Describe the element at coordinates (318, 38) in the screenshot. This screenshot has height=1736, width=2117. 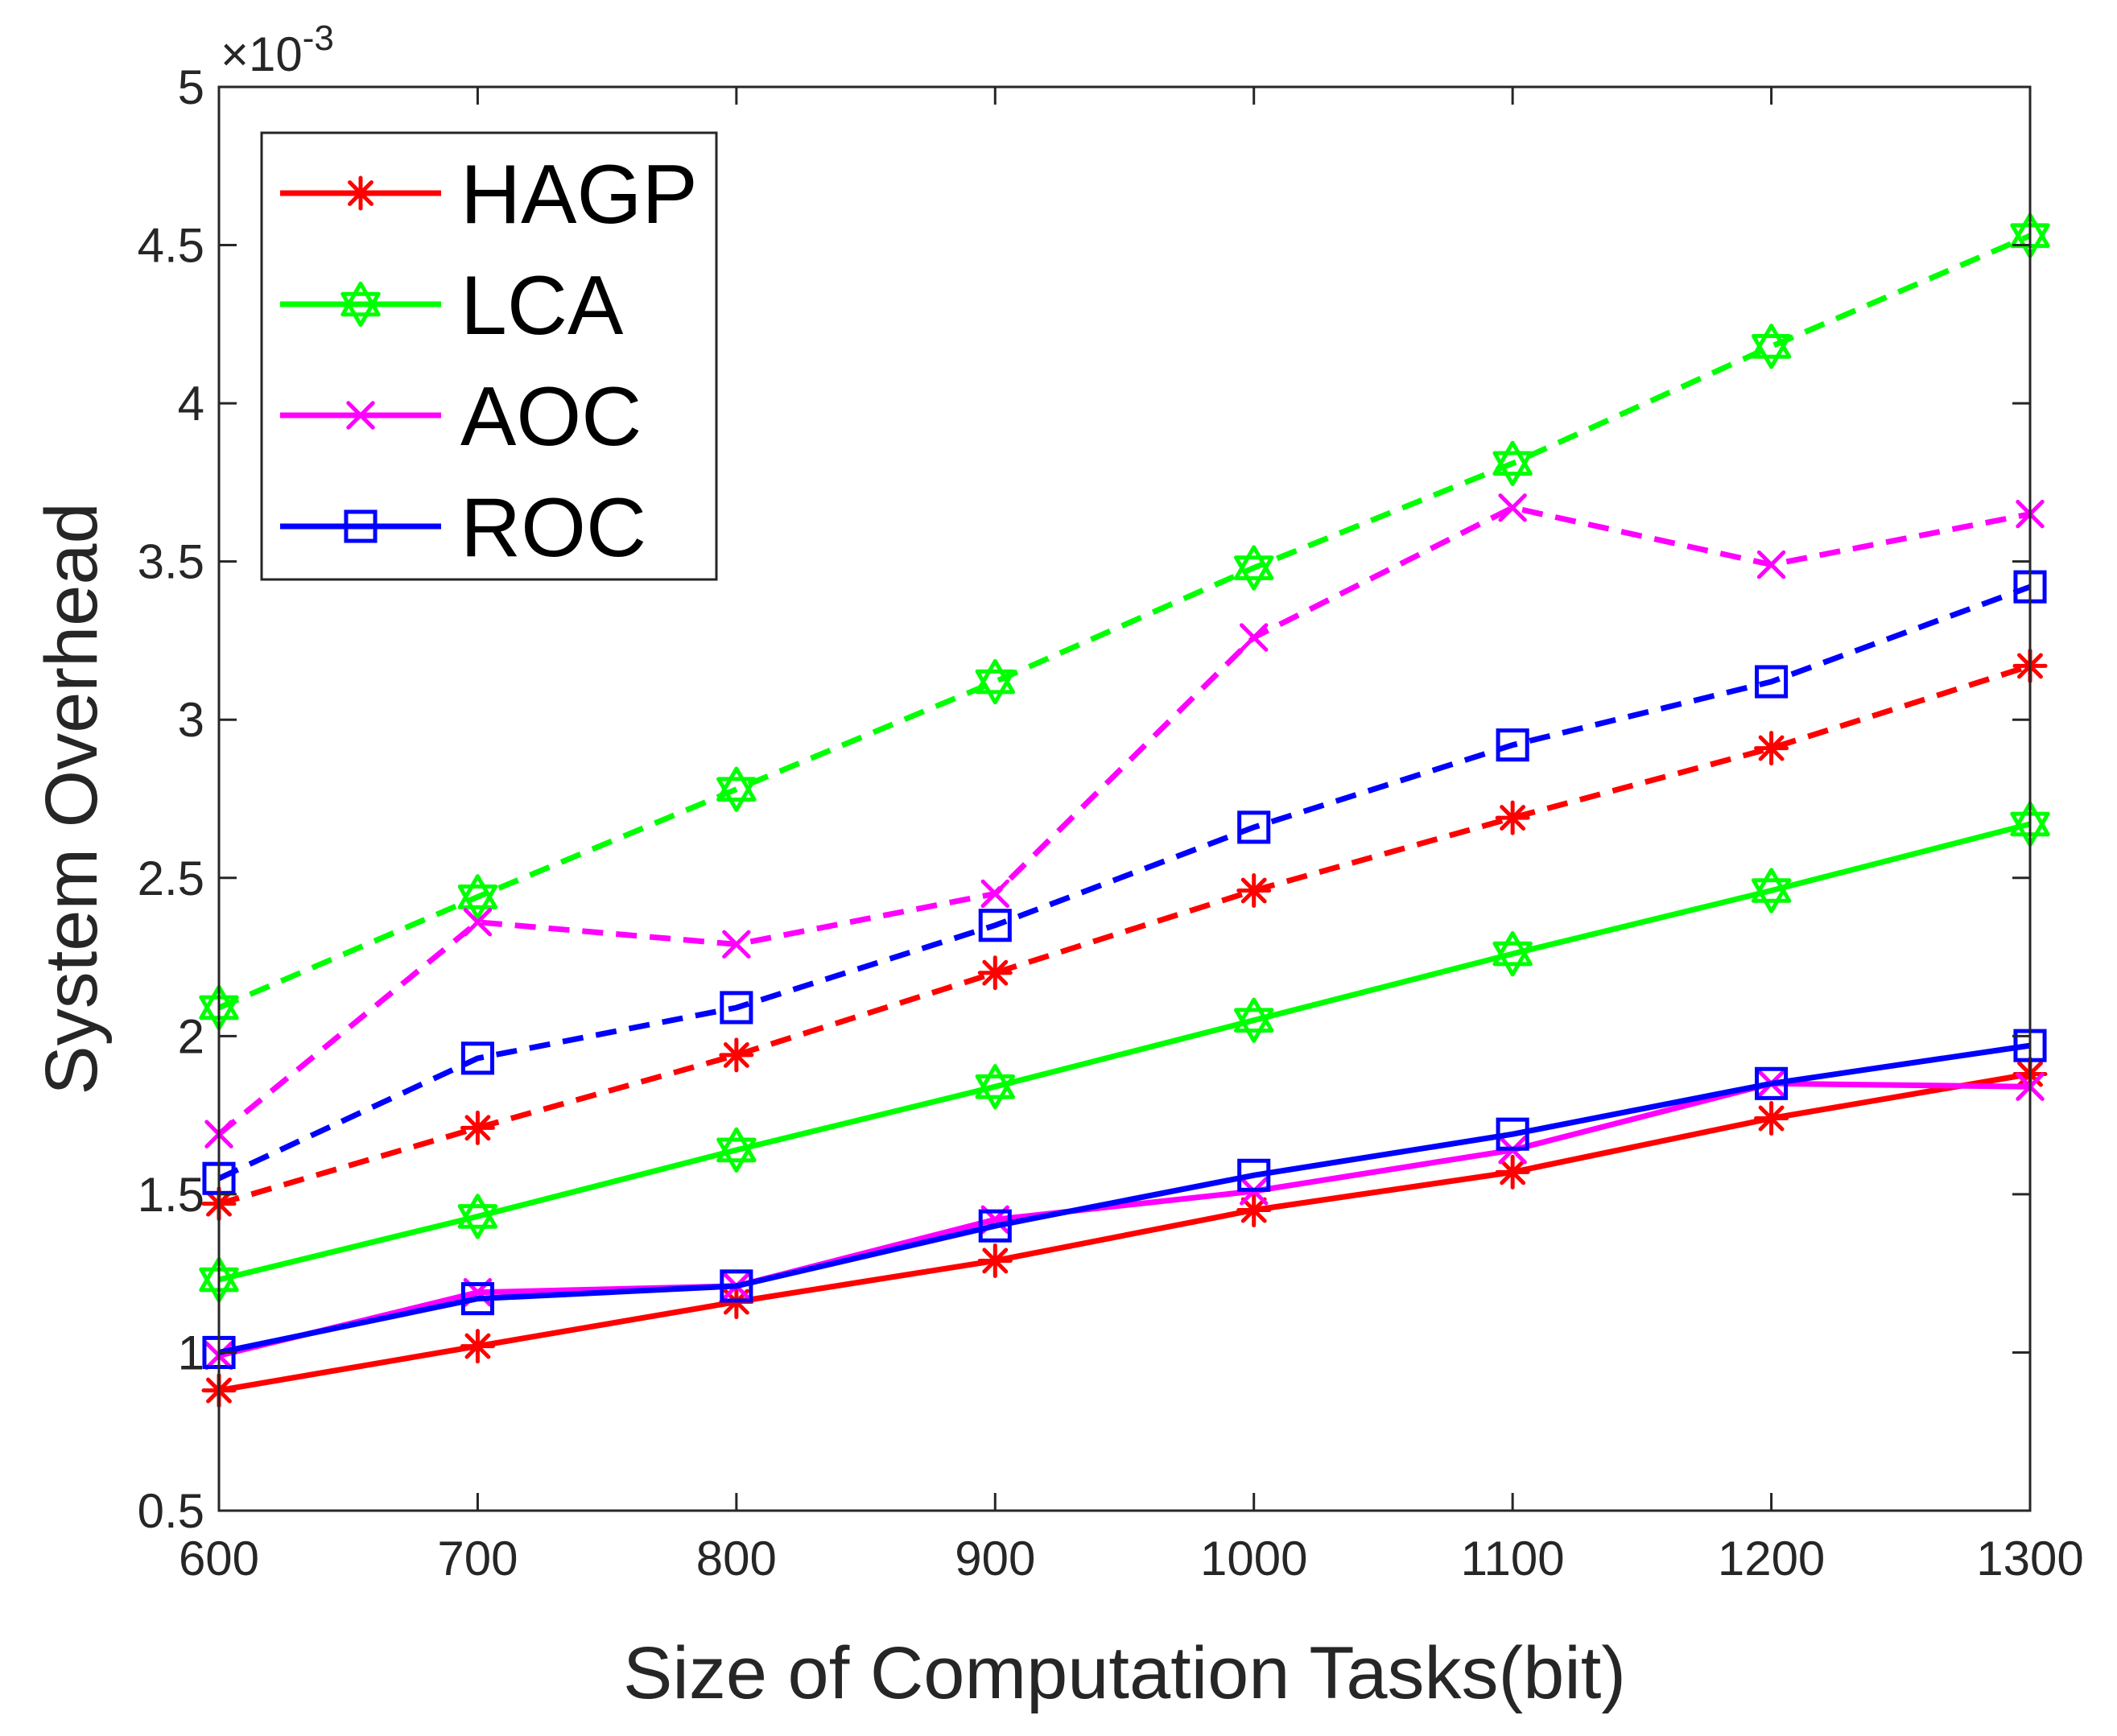
I see `y-exponent-power: -3` at that location.